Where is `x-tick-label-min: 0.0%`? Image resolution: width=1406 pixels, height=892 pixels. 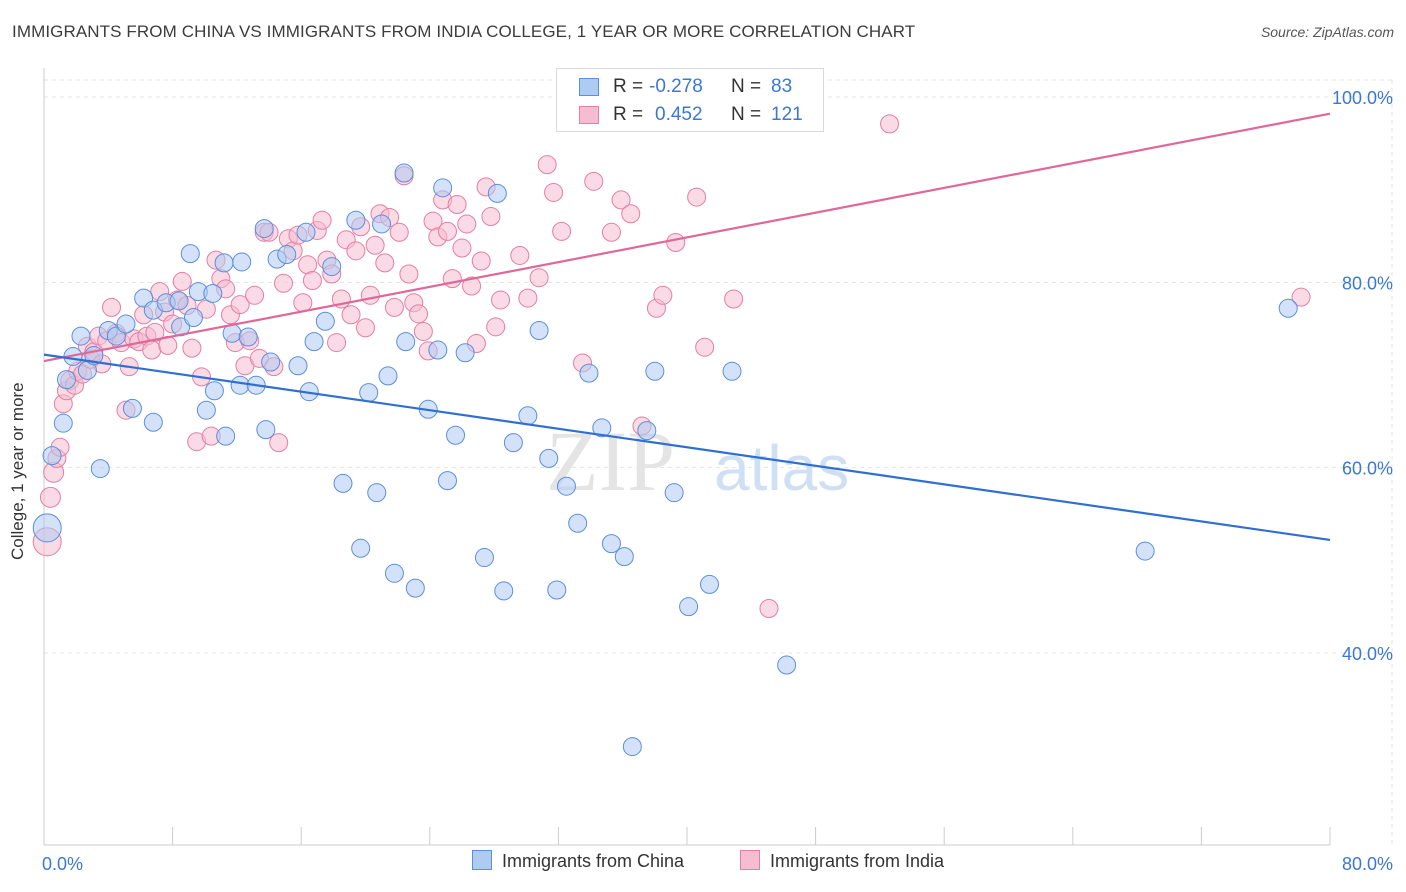 x-tick-label-min: 0.0% is located at coordinates (62, 864).